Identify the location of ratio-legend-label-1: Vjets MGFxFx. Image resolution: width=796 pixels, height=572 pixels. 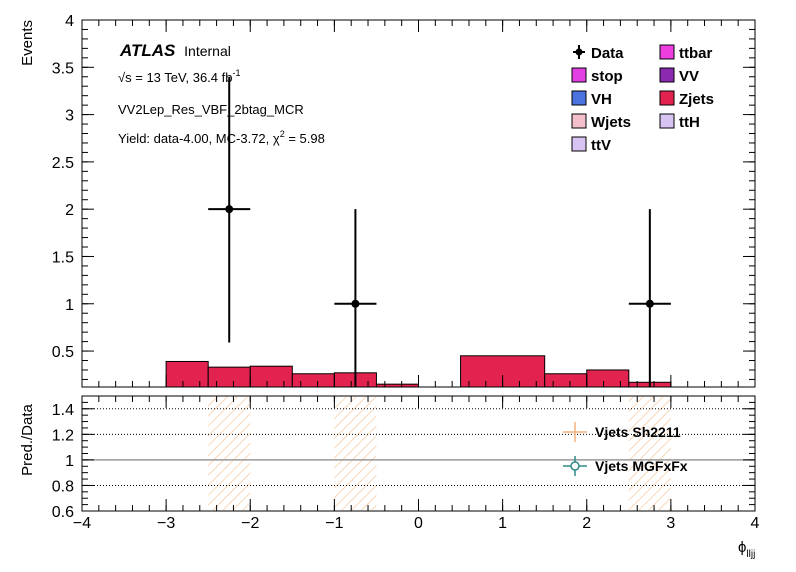
(641, 466).